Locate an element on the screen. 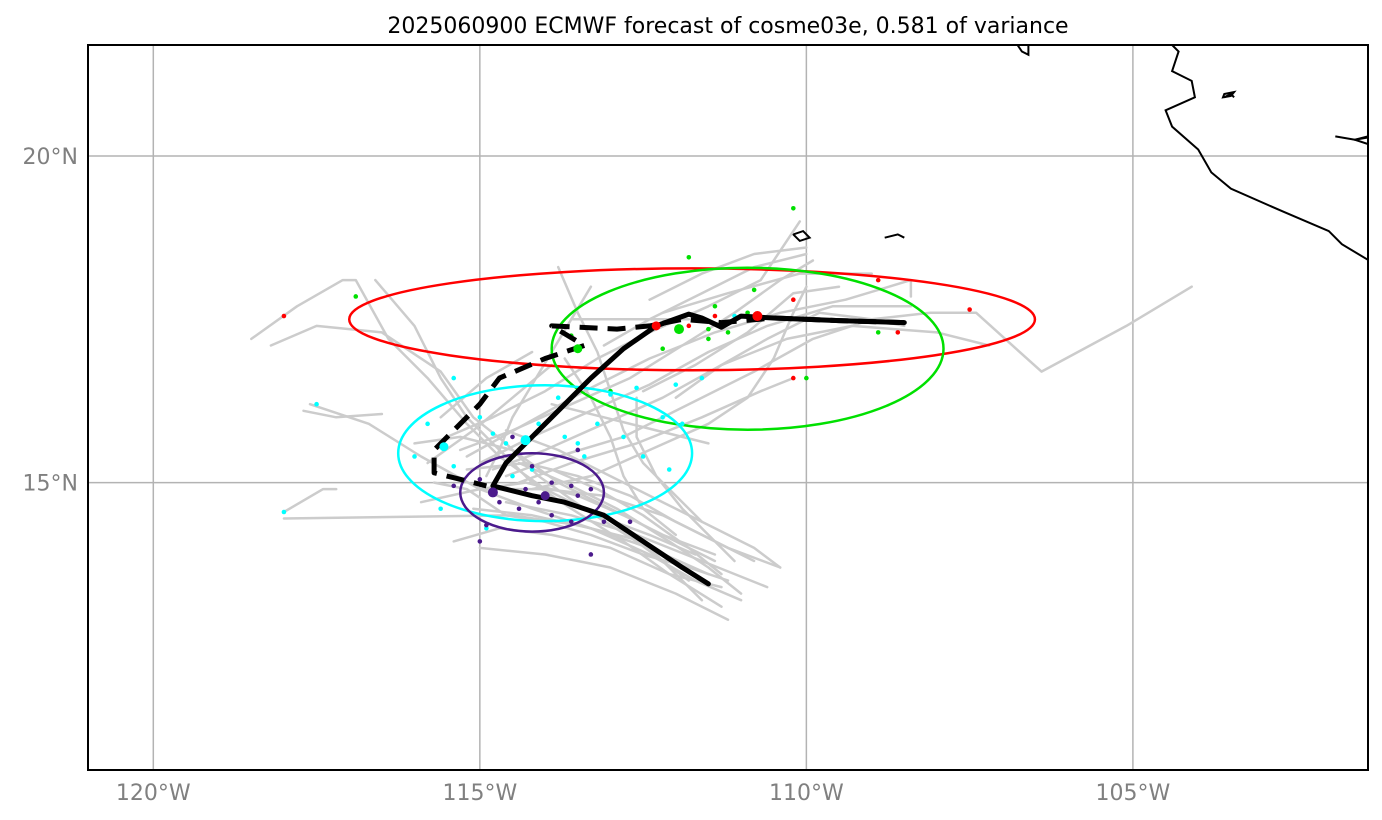 The height and width of the screenshot is (820, 1382). y-tick-label: 15°N is located at coordinates (50, 484).